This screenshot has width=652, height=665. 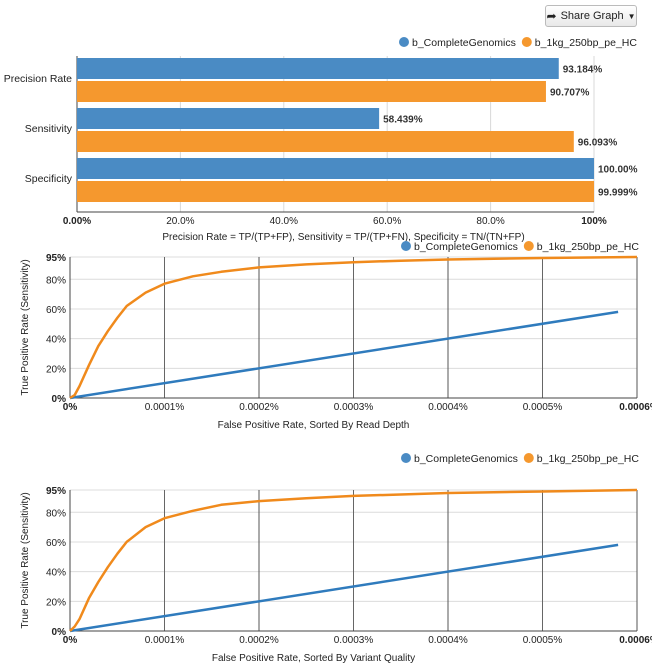 I want to click on data-label: 100.00%, so click(x=618, y=170).